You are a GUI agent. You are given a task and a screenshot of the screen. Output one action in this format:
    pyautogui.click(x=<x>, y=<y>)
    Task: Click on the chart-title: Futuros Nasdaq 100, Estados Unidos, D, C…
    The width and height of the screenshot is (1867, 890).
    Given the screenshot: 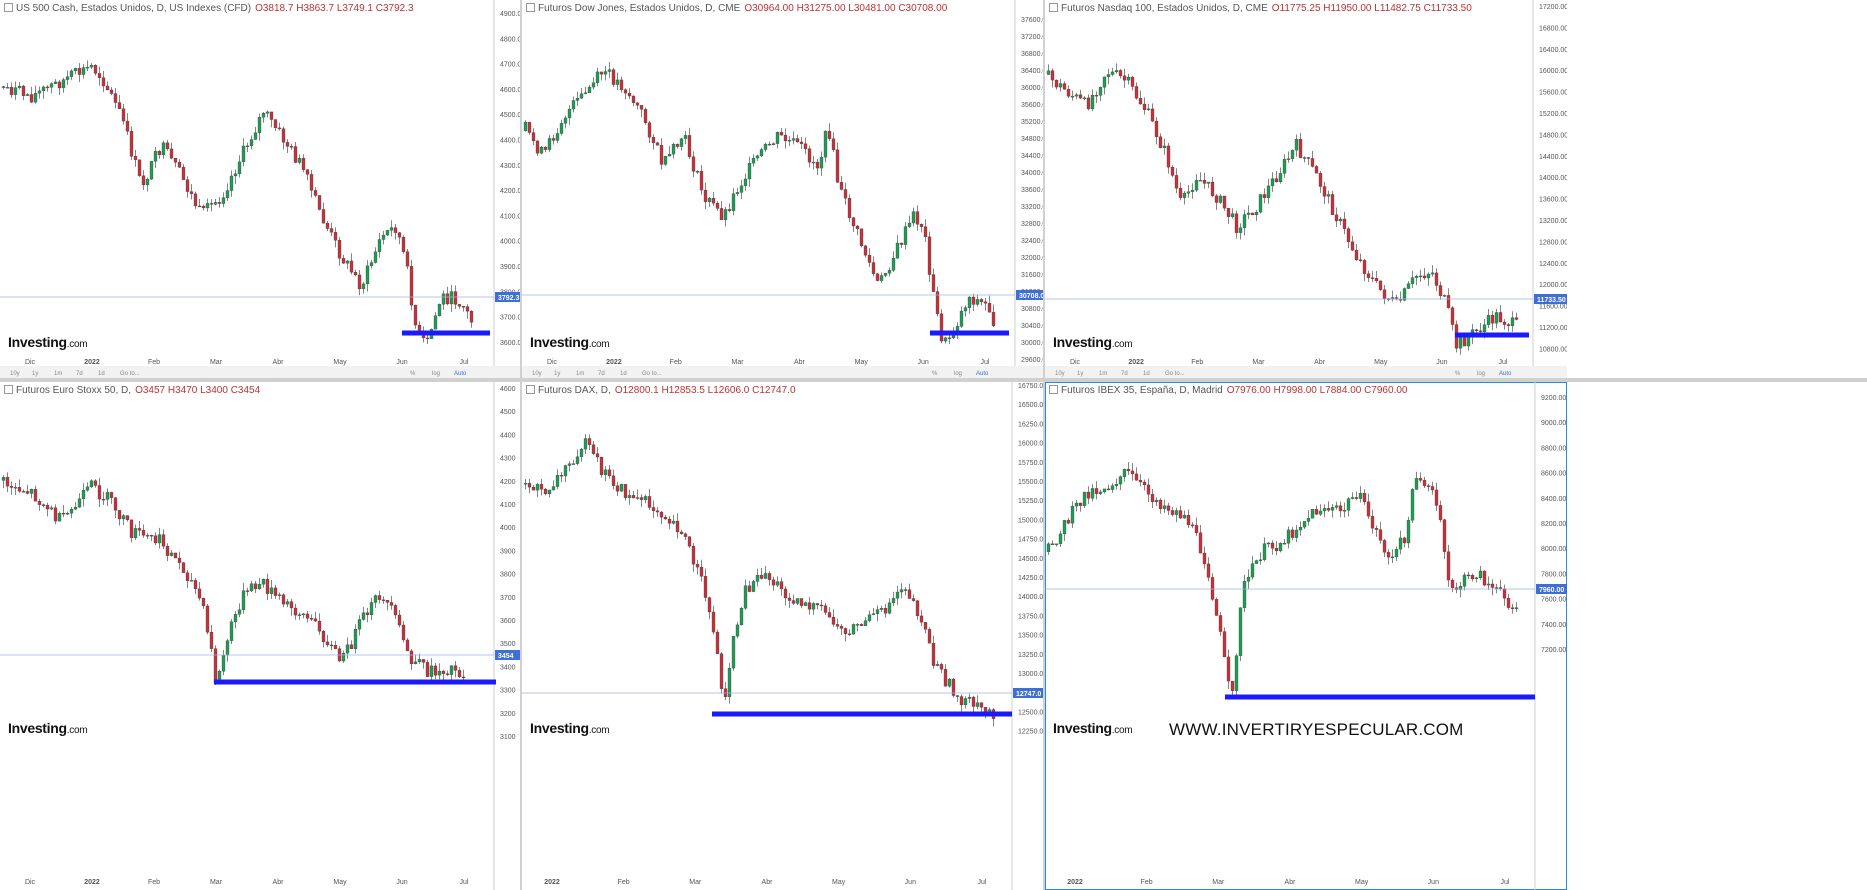 What is the action you would take?
    pyautogui.click(x=1164, y=8)
    